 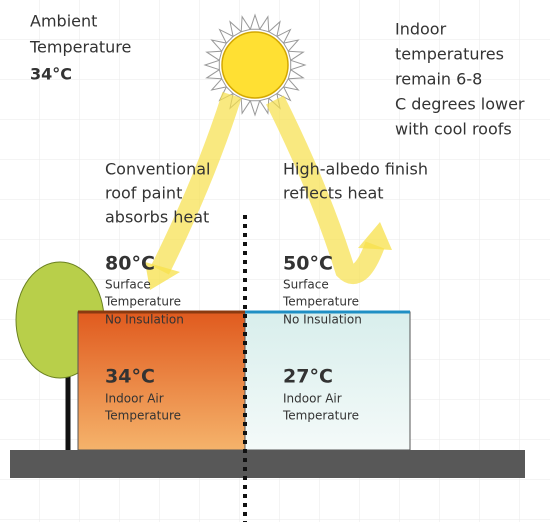 What do you see at coordinates (143, 193) in the screenshot?
I see `caption: roof paint` at bounding box center [143, 193].